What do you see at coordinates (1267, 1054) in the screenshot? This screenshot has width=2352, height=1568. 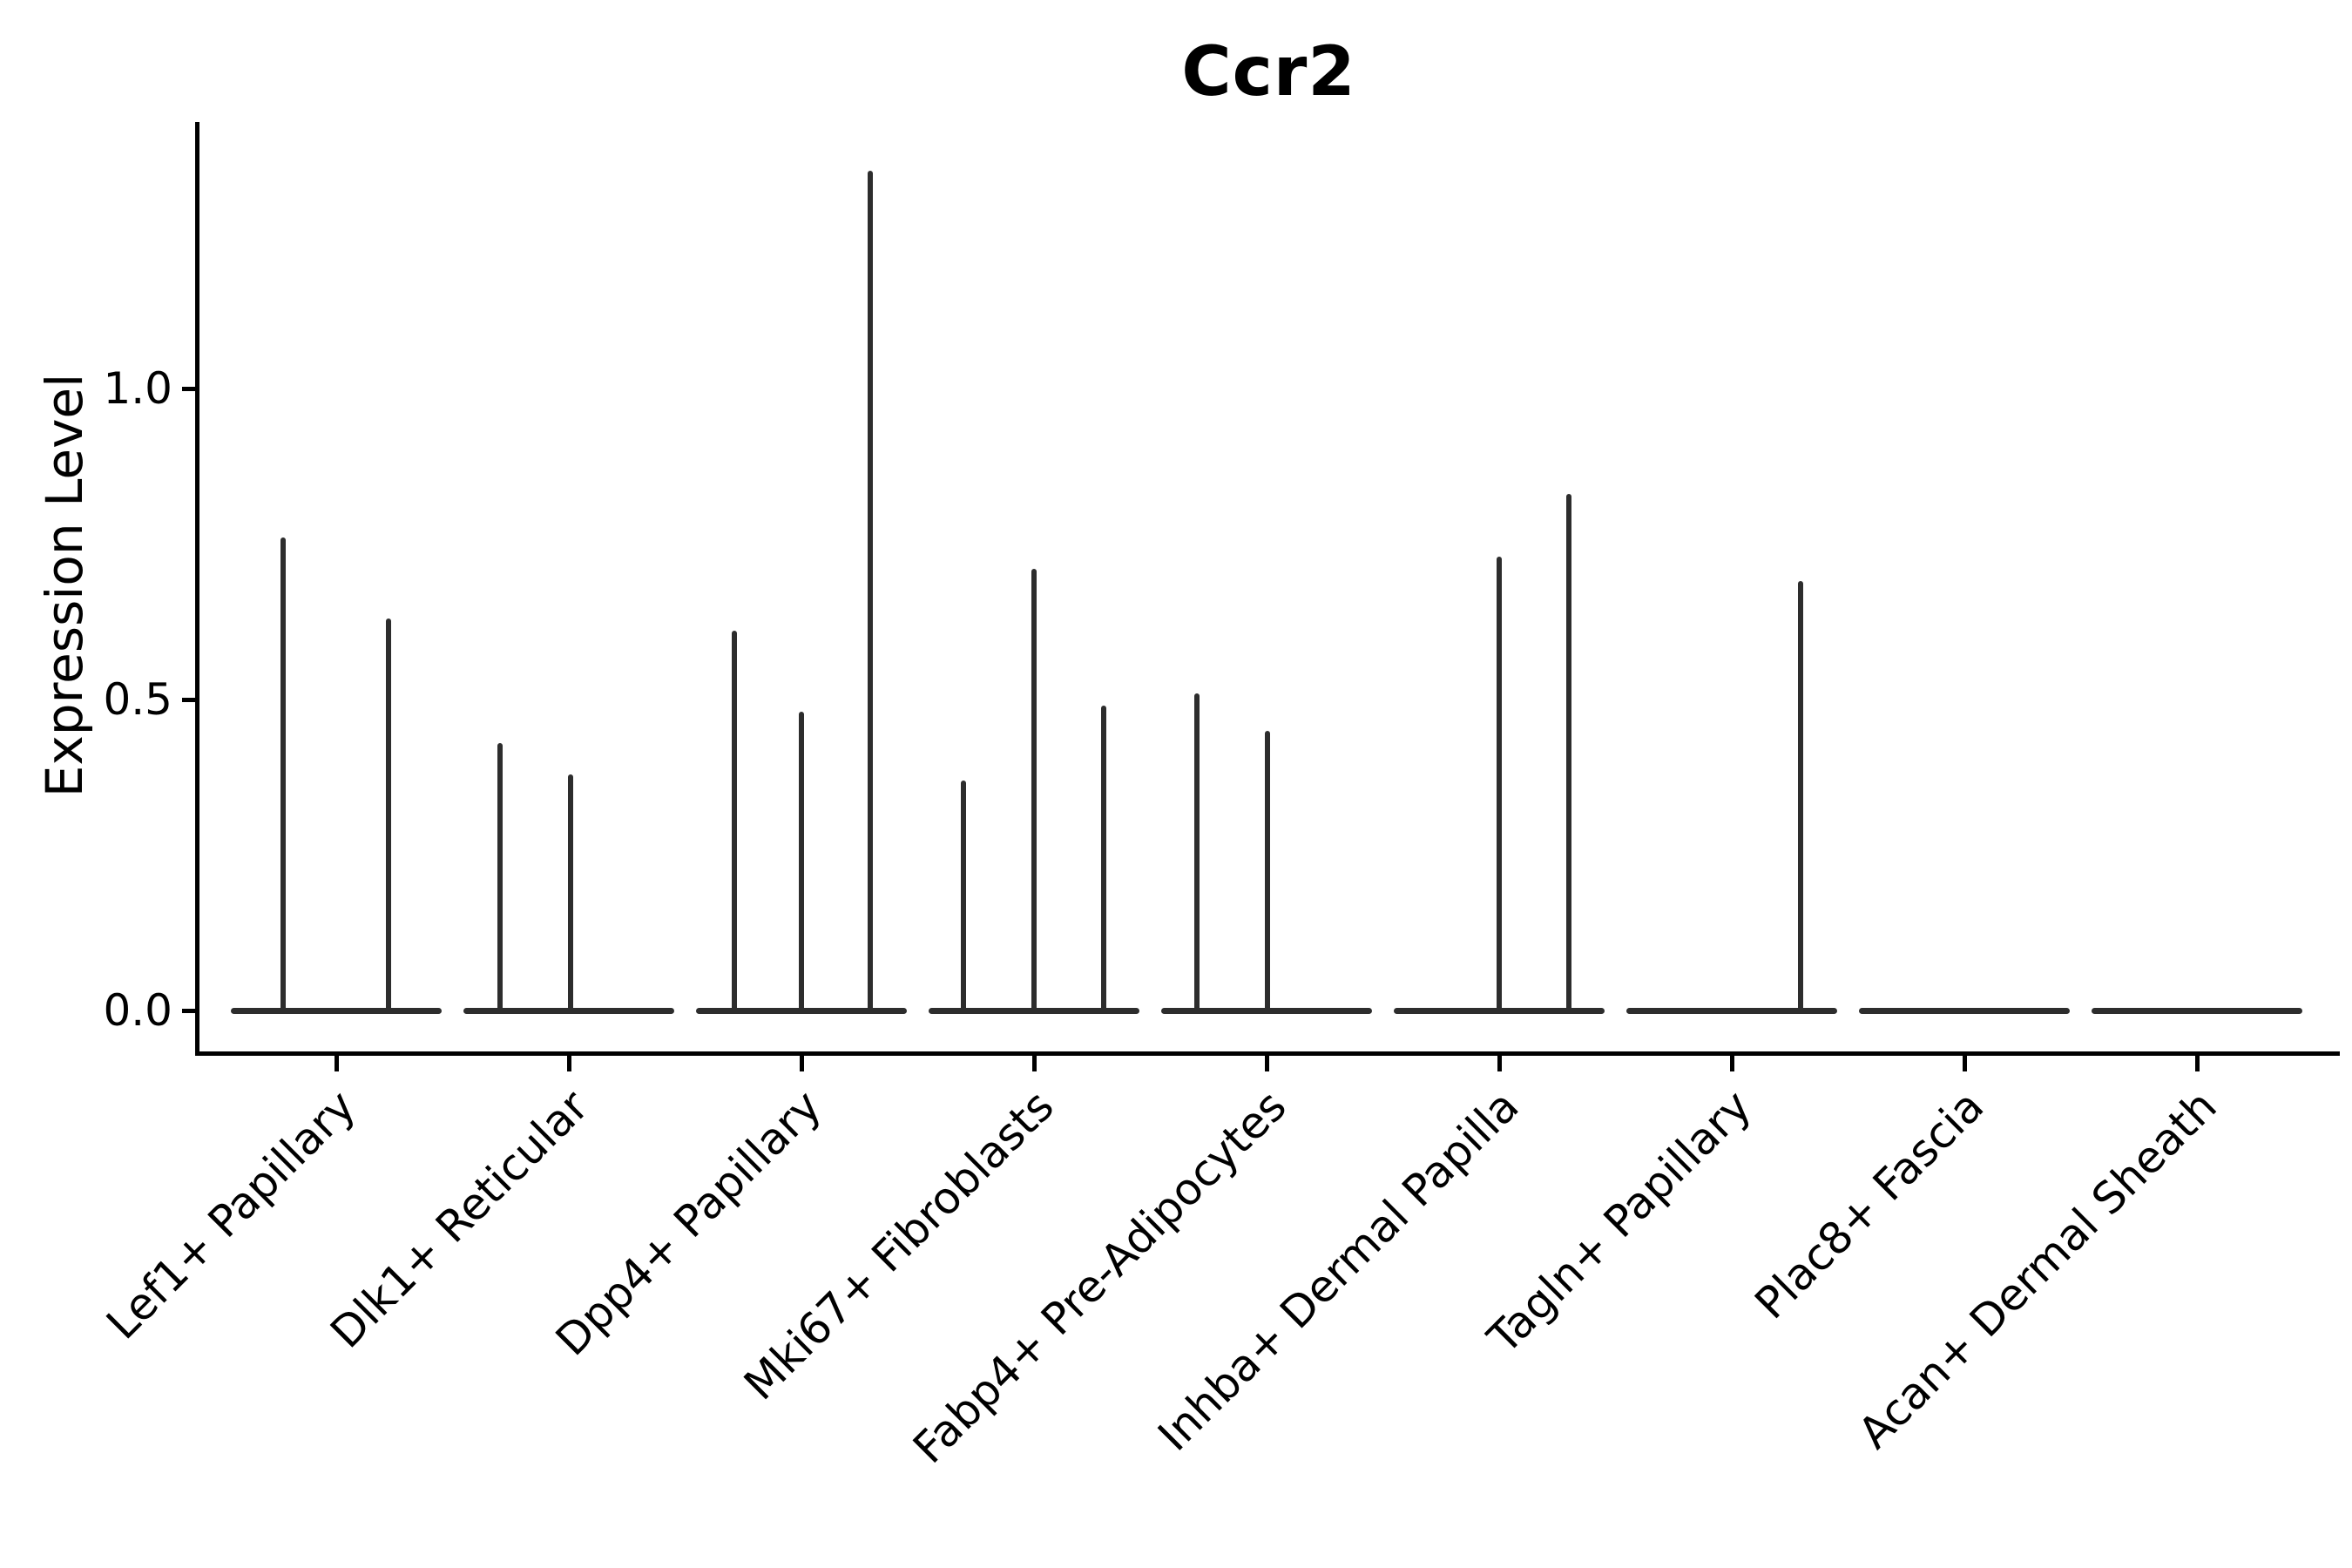 I see `x-axis-line` at bounding box center [1267, 1054].